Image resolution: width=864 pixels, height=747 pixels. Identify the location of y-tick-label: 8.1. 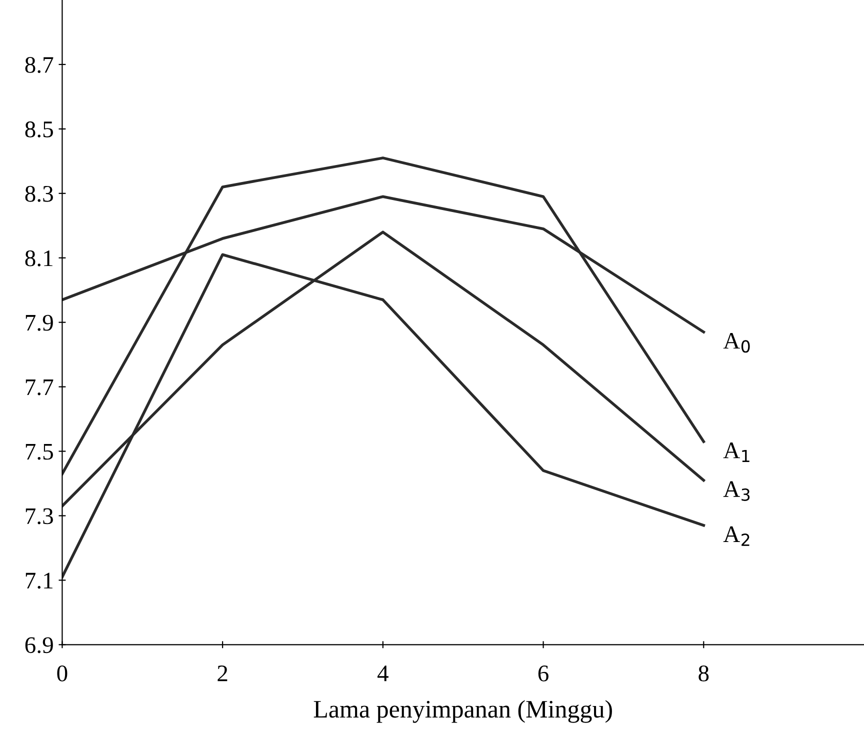
(38, 258).